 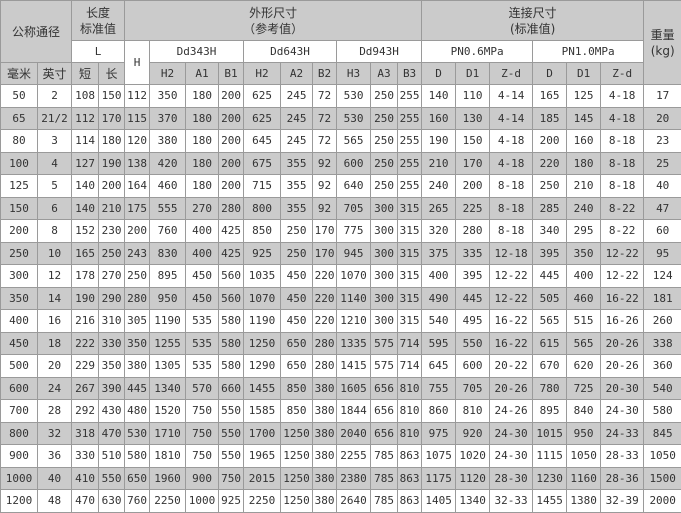 I want to click on table-cell: 1710, so click(x=168, y=433).